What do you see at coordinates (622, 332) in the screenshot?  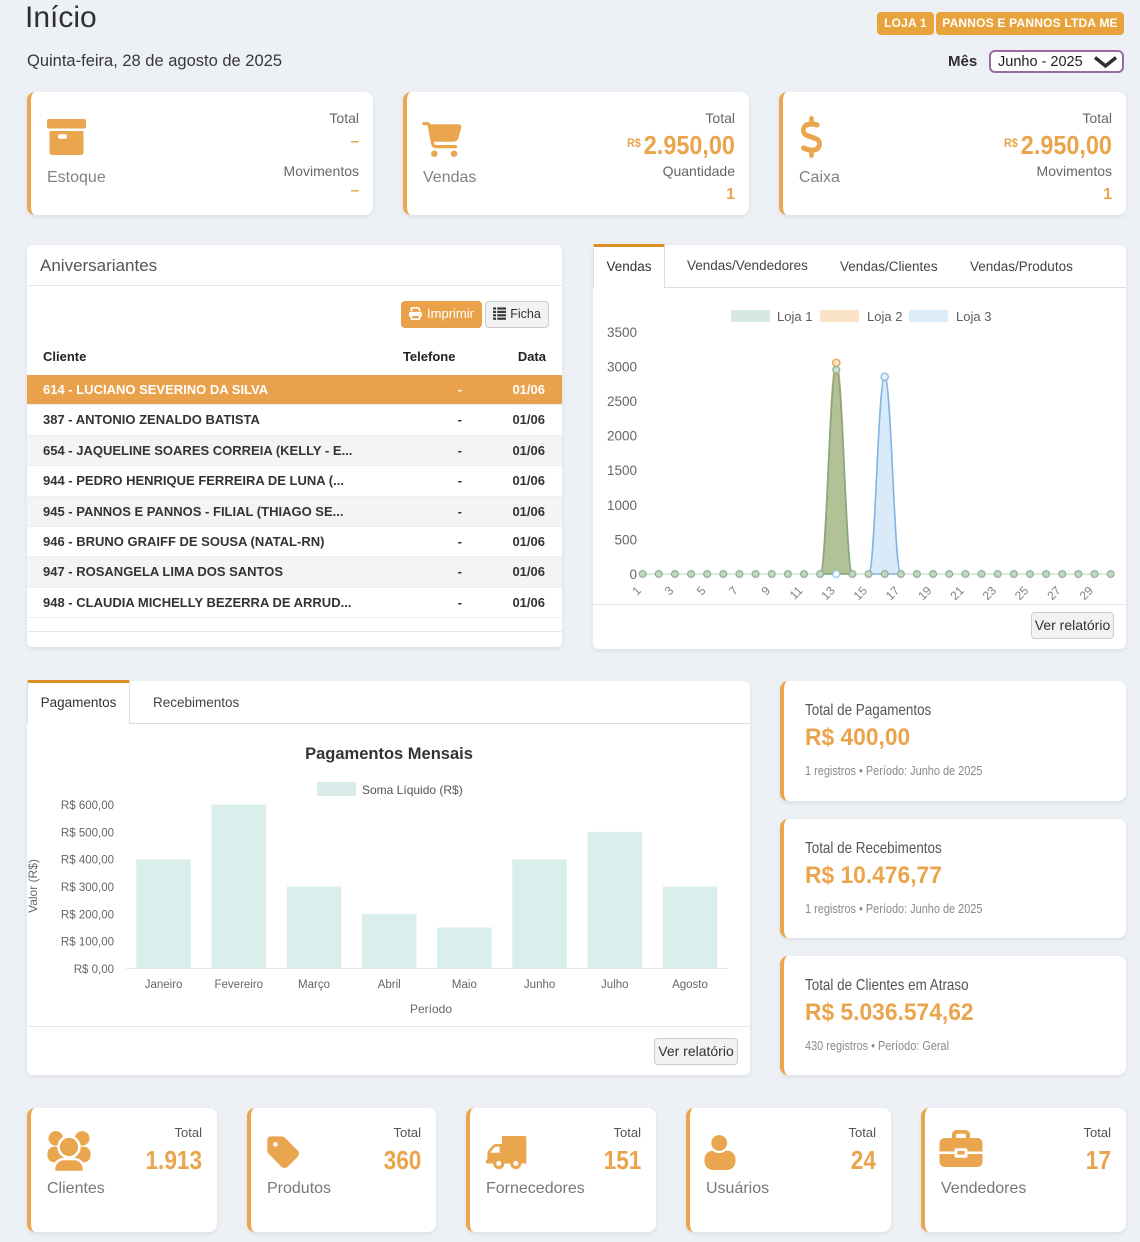 I see `svg-text: 3500` at bounding box center [622, 332].